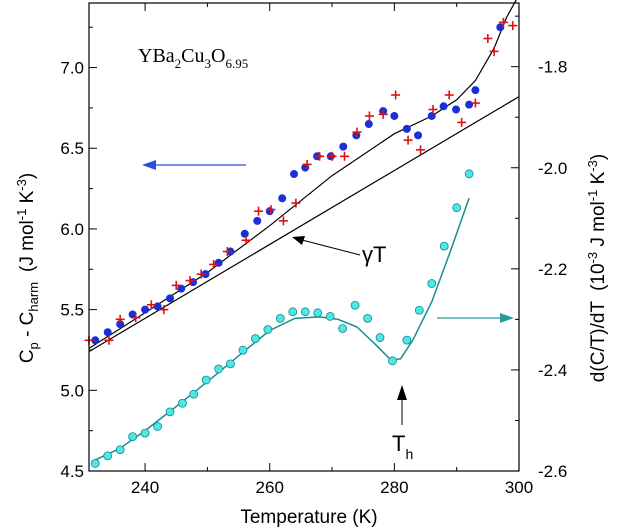  Describe the element at coordinates (270, 487) in the screenshot. I see `x-tick-label: 260` at that location.